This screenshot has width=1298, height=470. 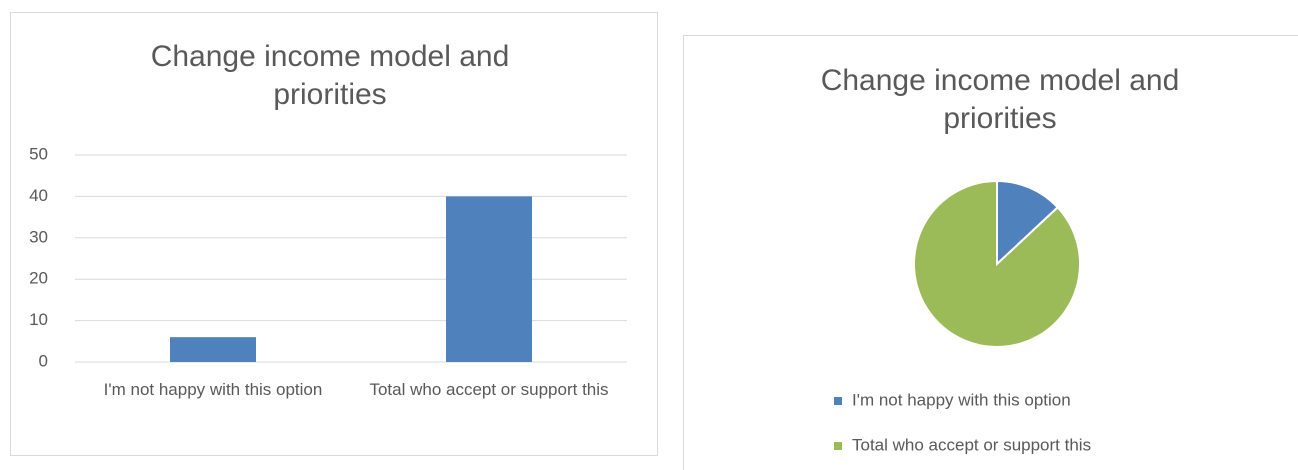 What do you see at coordinates (38, 319) in the screenshot?
I see `y-tick-label: 10` at bounding box center [38, 319].